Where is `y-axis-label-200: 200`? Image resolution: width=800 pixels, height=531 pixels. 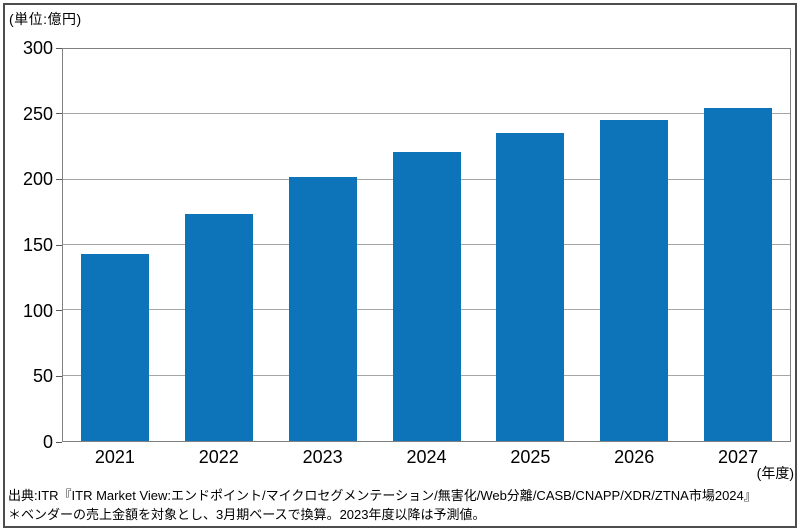 y-axis-label-200: 200 is located at coordinates (37, 179).